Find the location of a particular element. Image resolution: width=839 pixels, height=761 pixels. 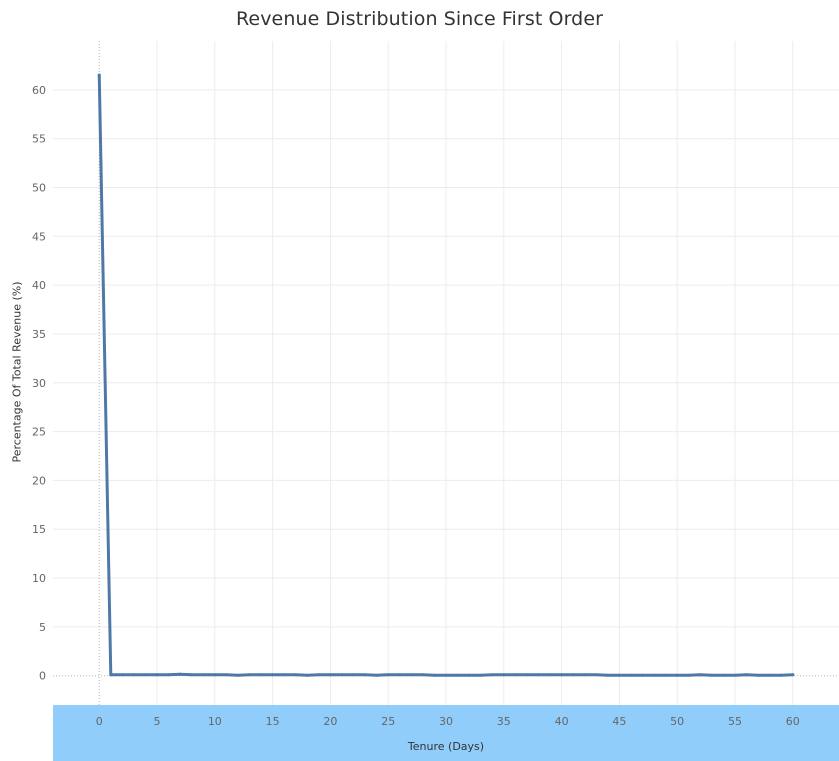

y-tick-label: 50 is located at coordinates (39, 187).